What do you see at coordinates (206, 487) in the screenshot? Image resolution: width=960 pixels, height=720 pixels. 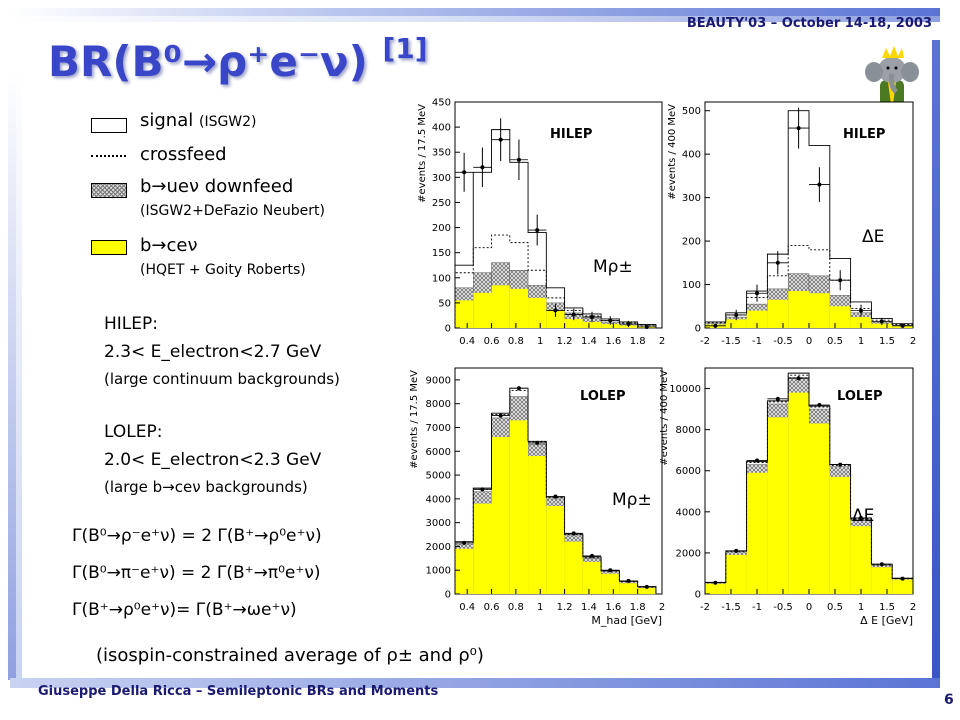 I see `lolep-note: (large b→ceν backgrounds)` at bounding box center [206, 487].